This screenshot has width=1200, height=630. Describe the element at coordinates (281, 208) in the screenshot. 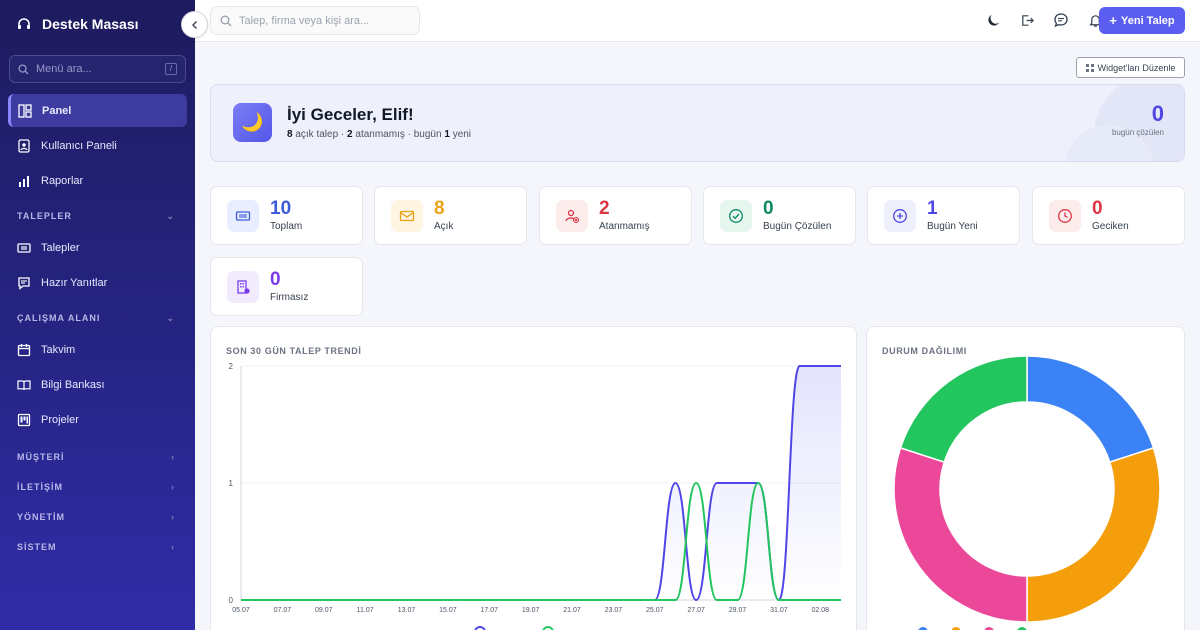

I see `stat-value: 10` at that location.